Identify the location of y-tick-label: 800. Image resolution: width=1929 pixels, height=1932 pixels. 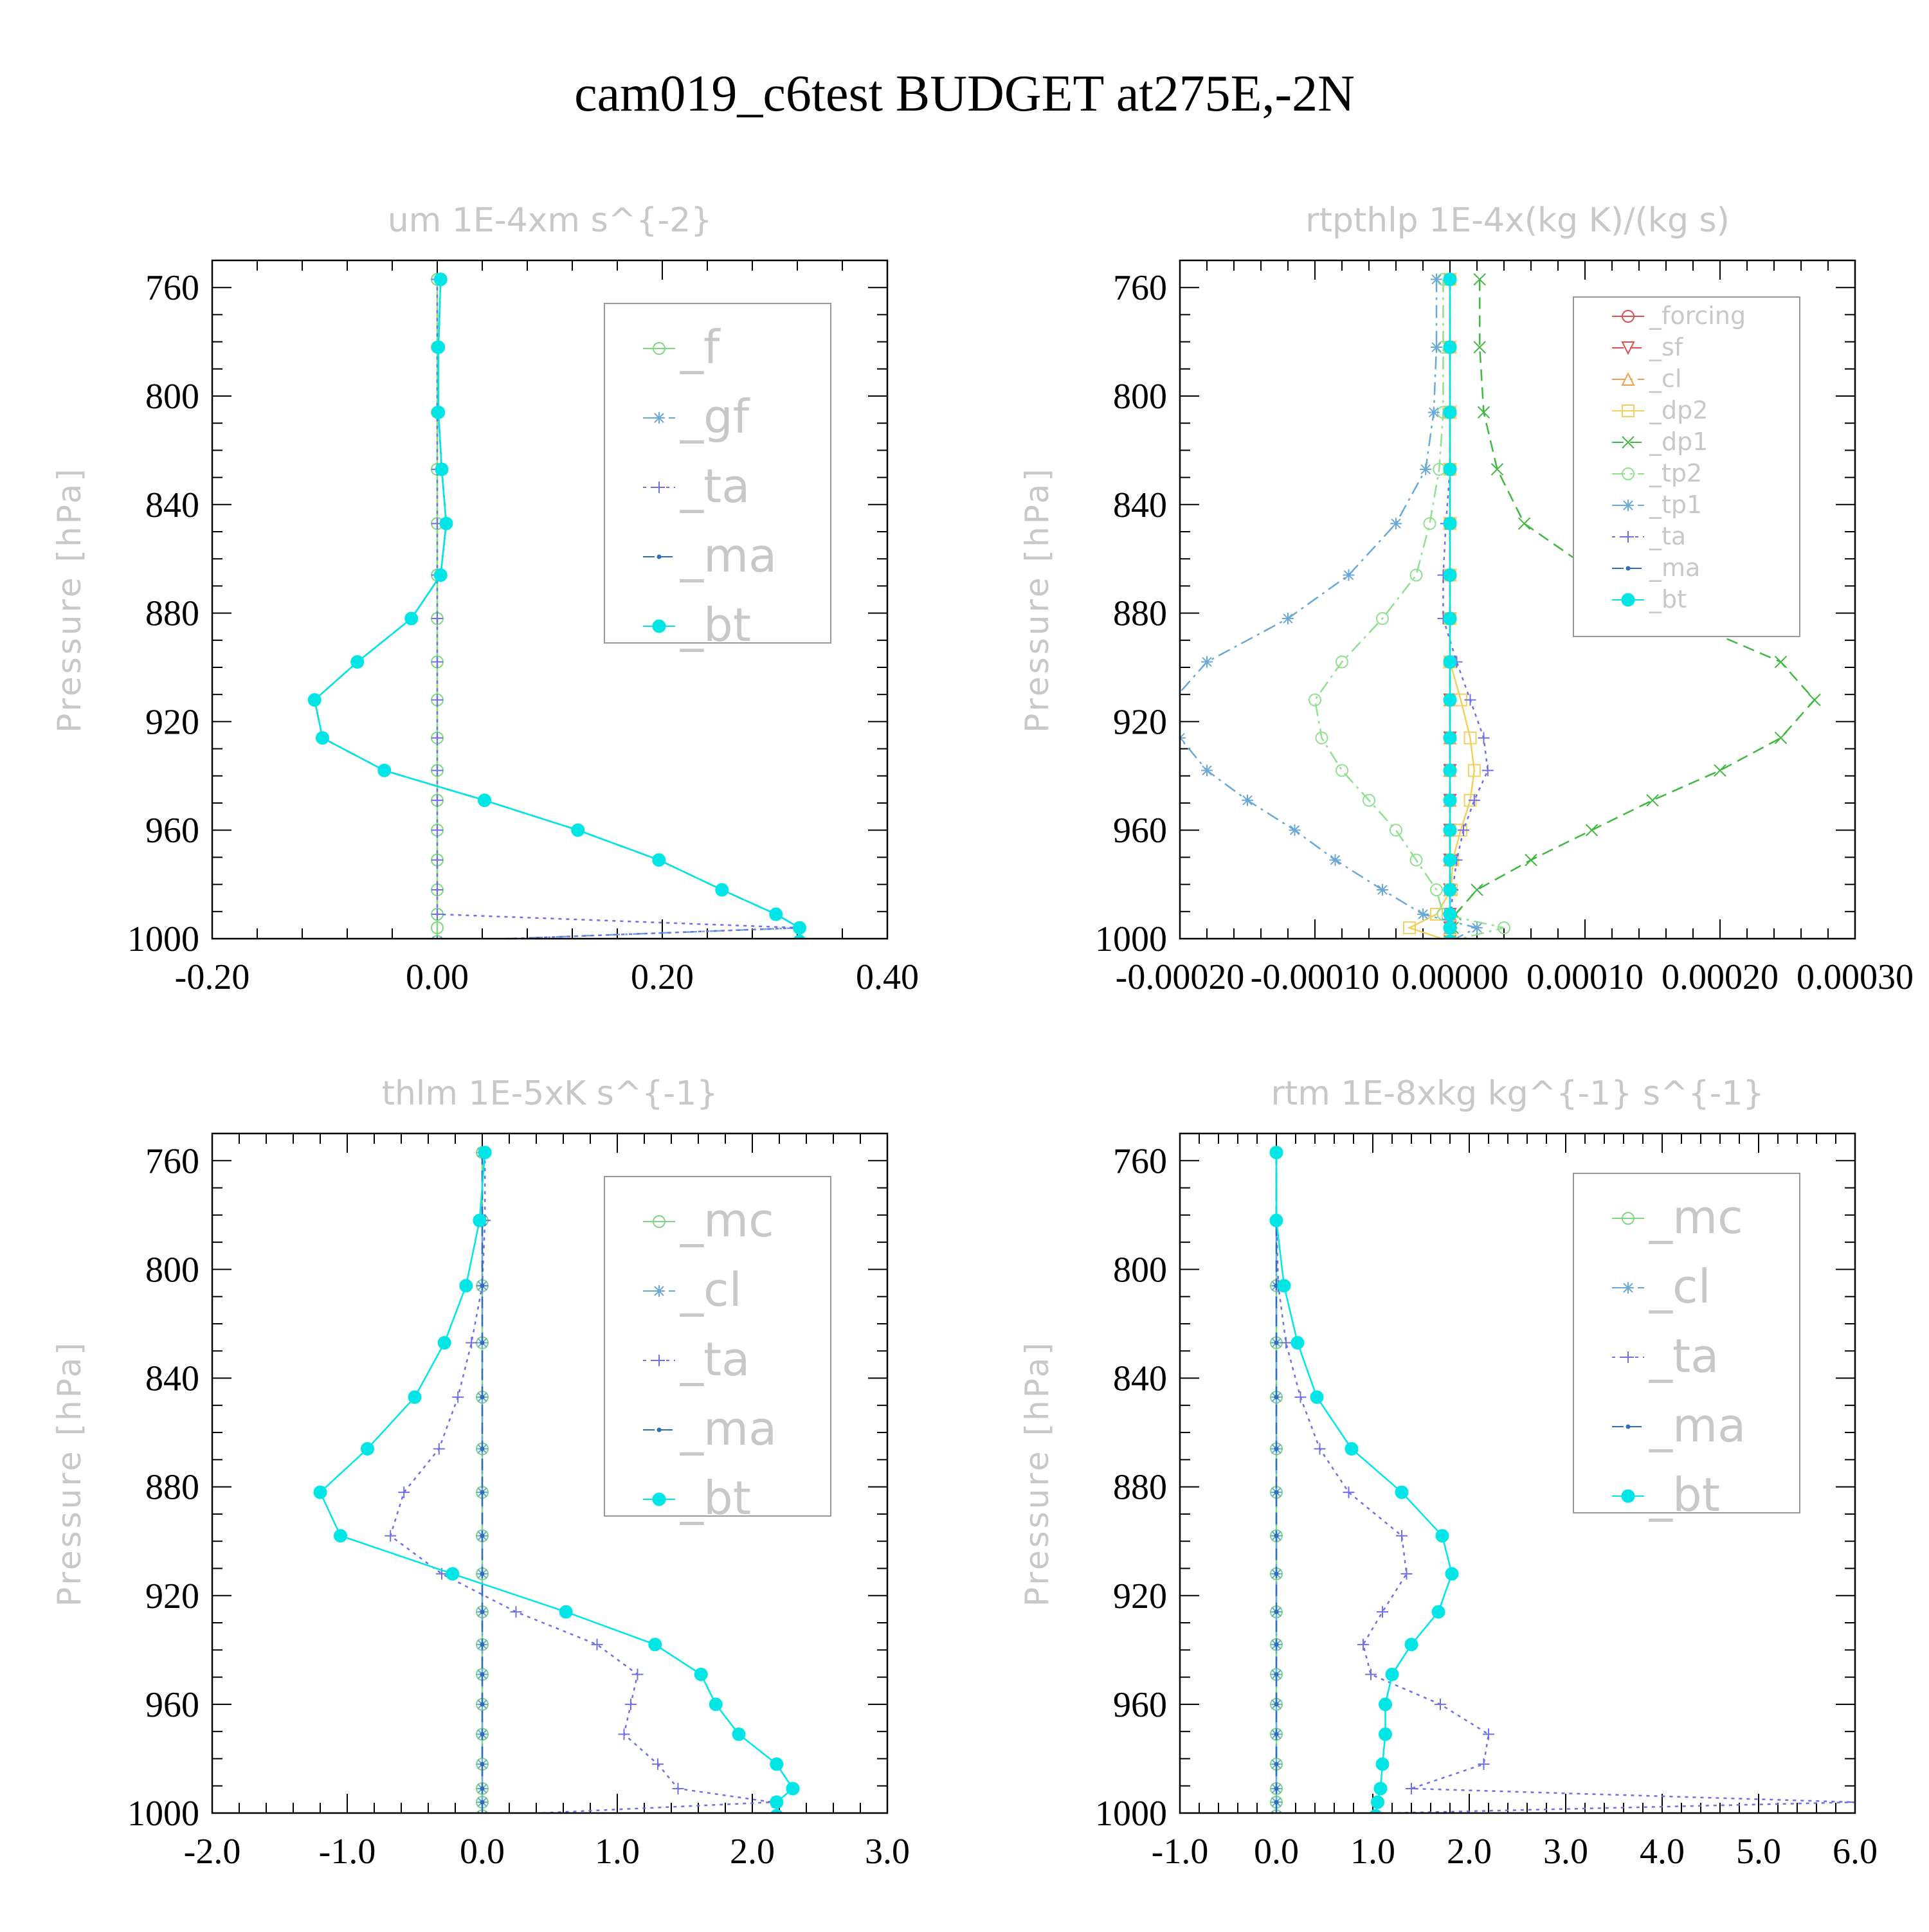
(172, 397).